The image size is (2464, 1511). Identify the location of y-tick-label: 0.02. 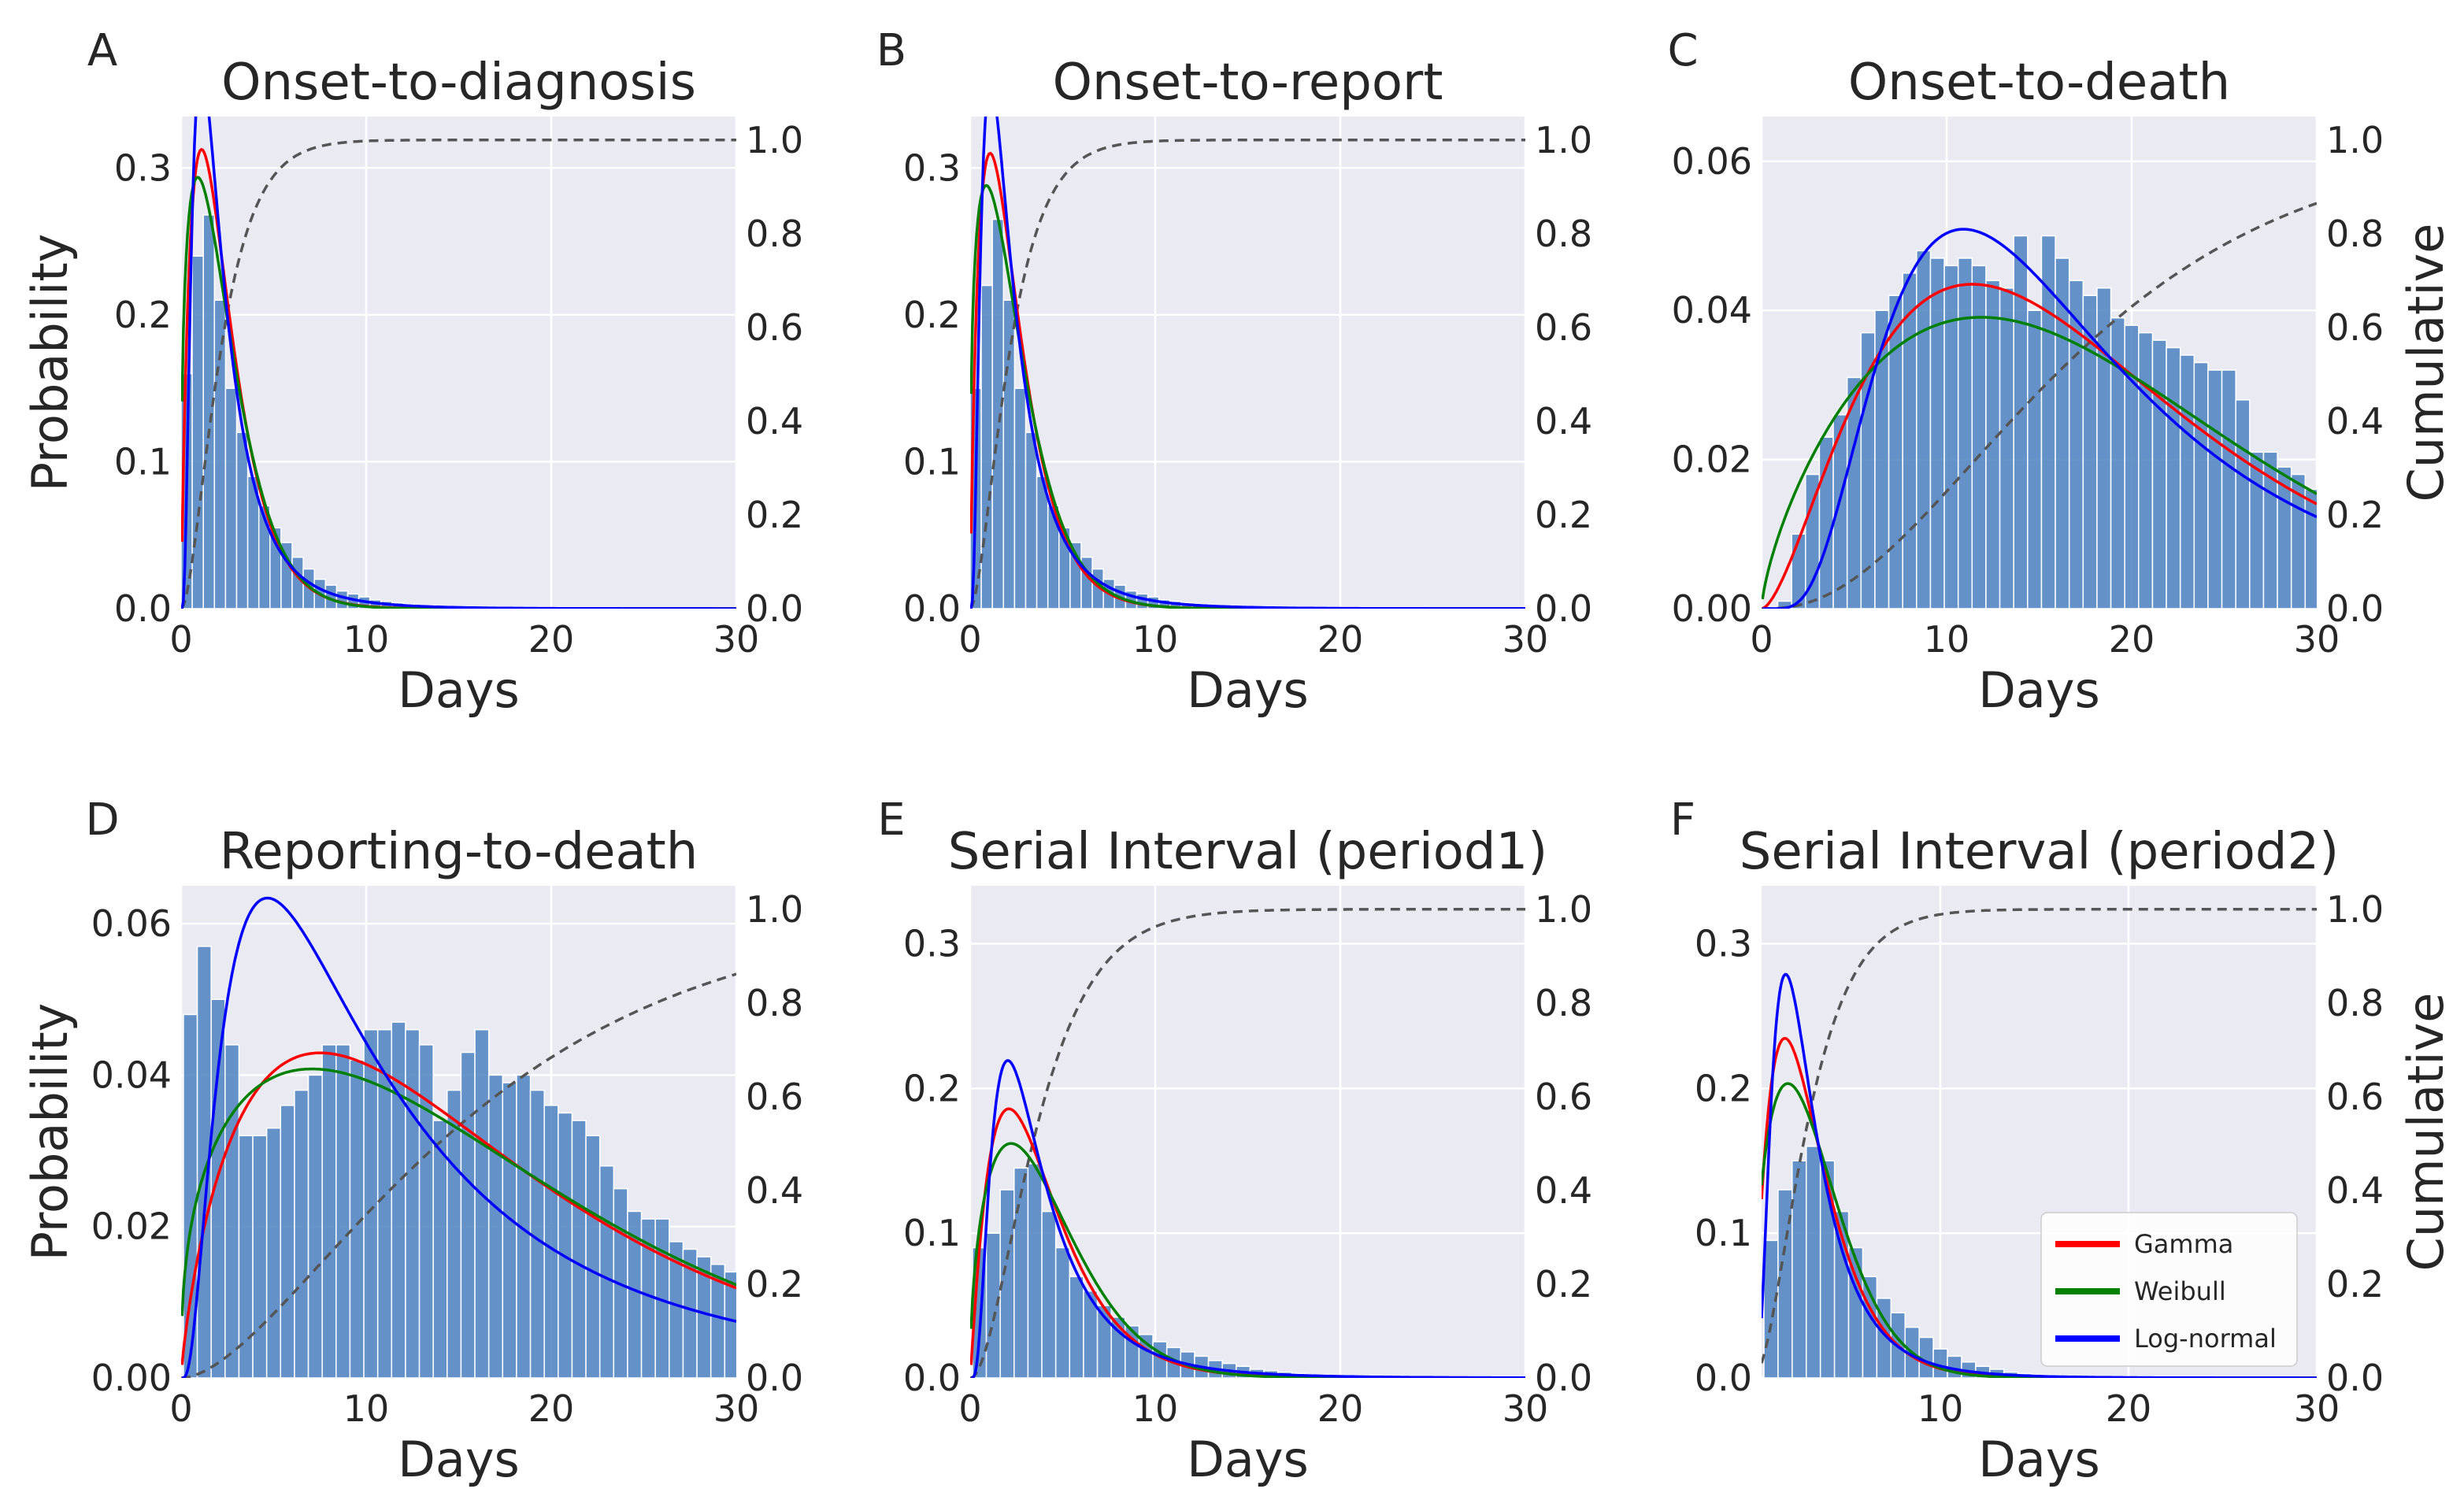
(1712, 460).